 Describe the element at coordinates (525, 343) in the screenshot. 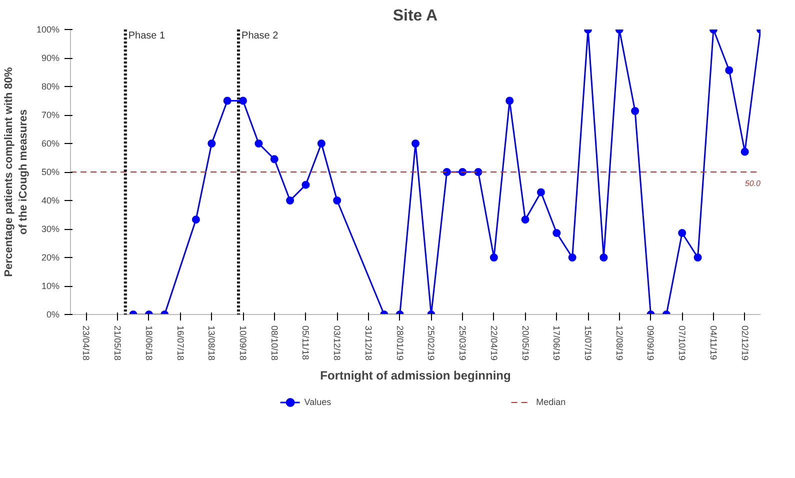

I see `x-tick-label: 20/05/19` at that location.